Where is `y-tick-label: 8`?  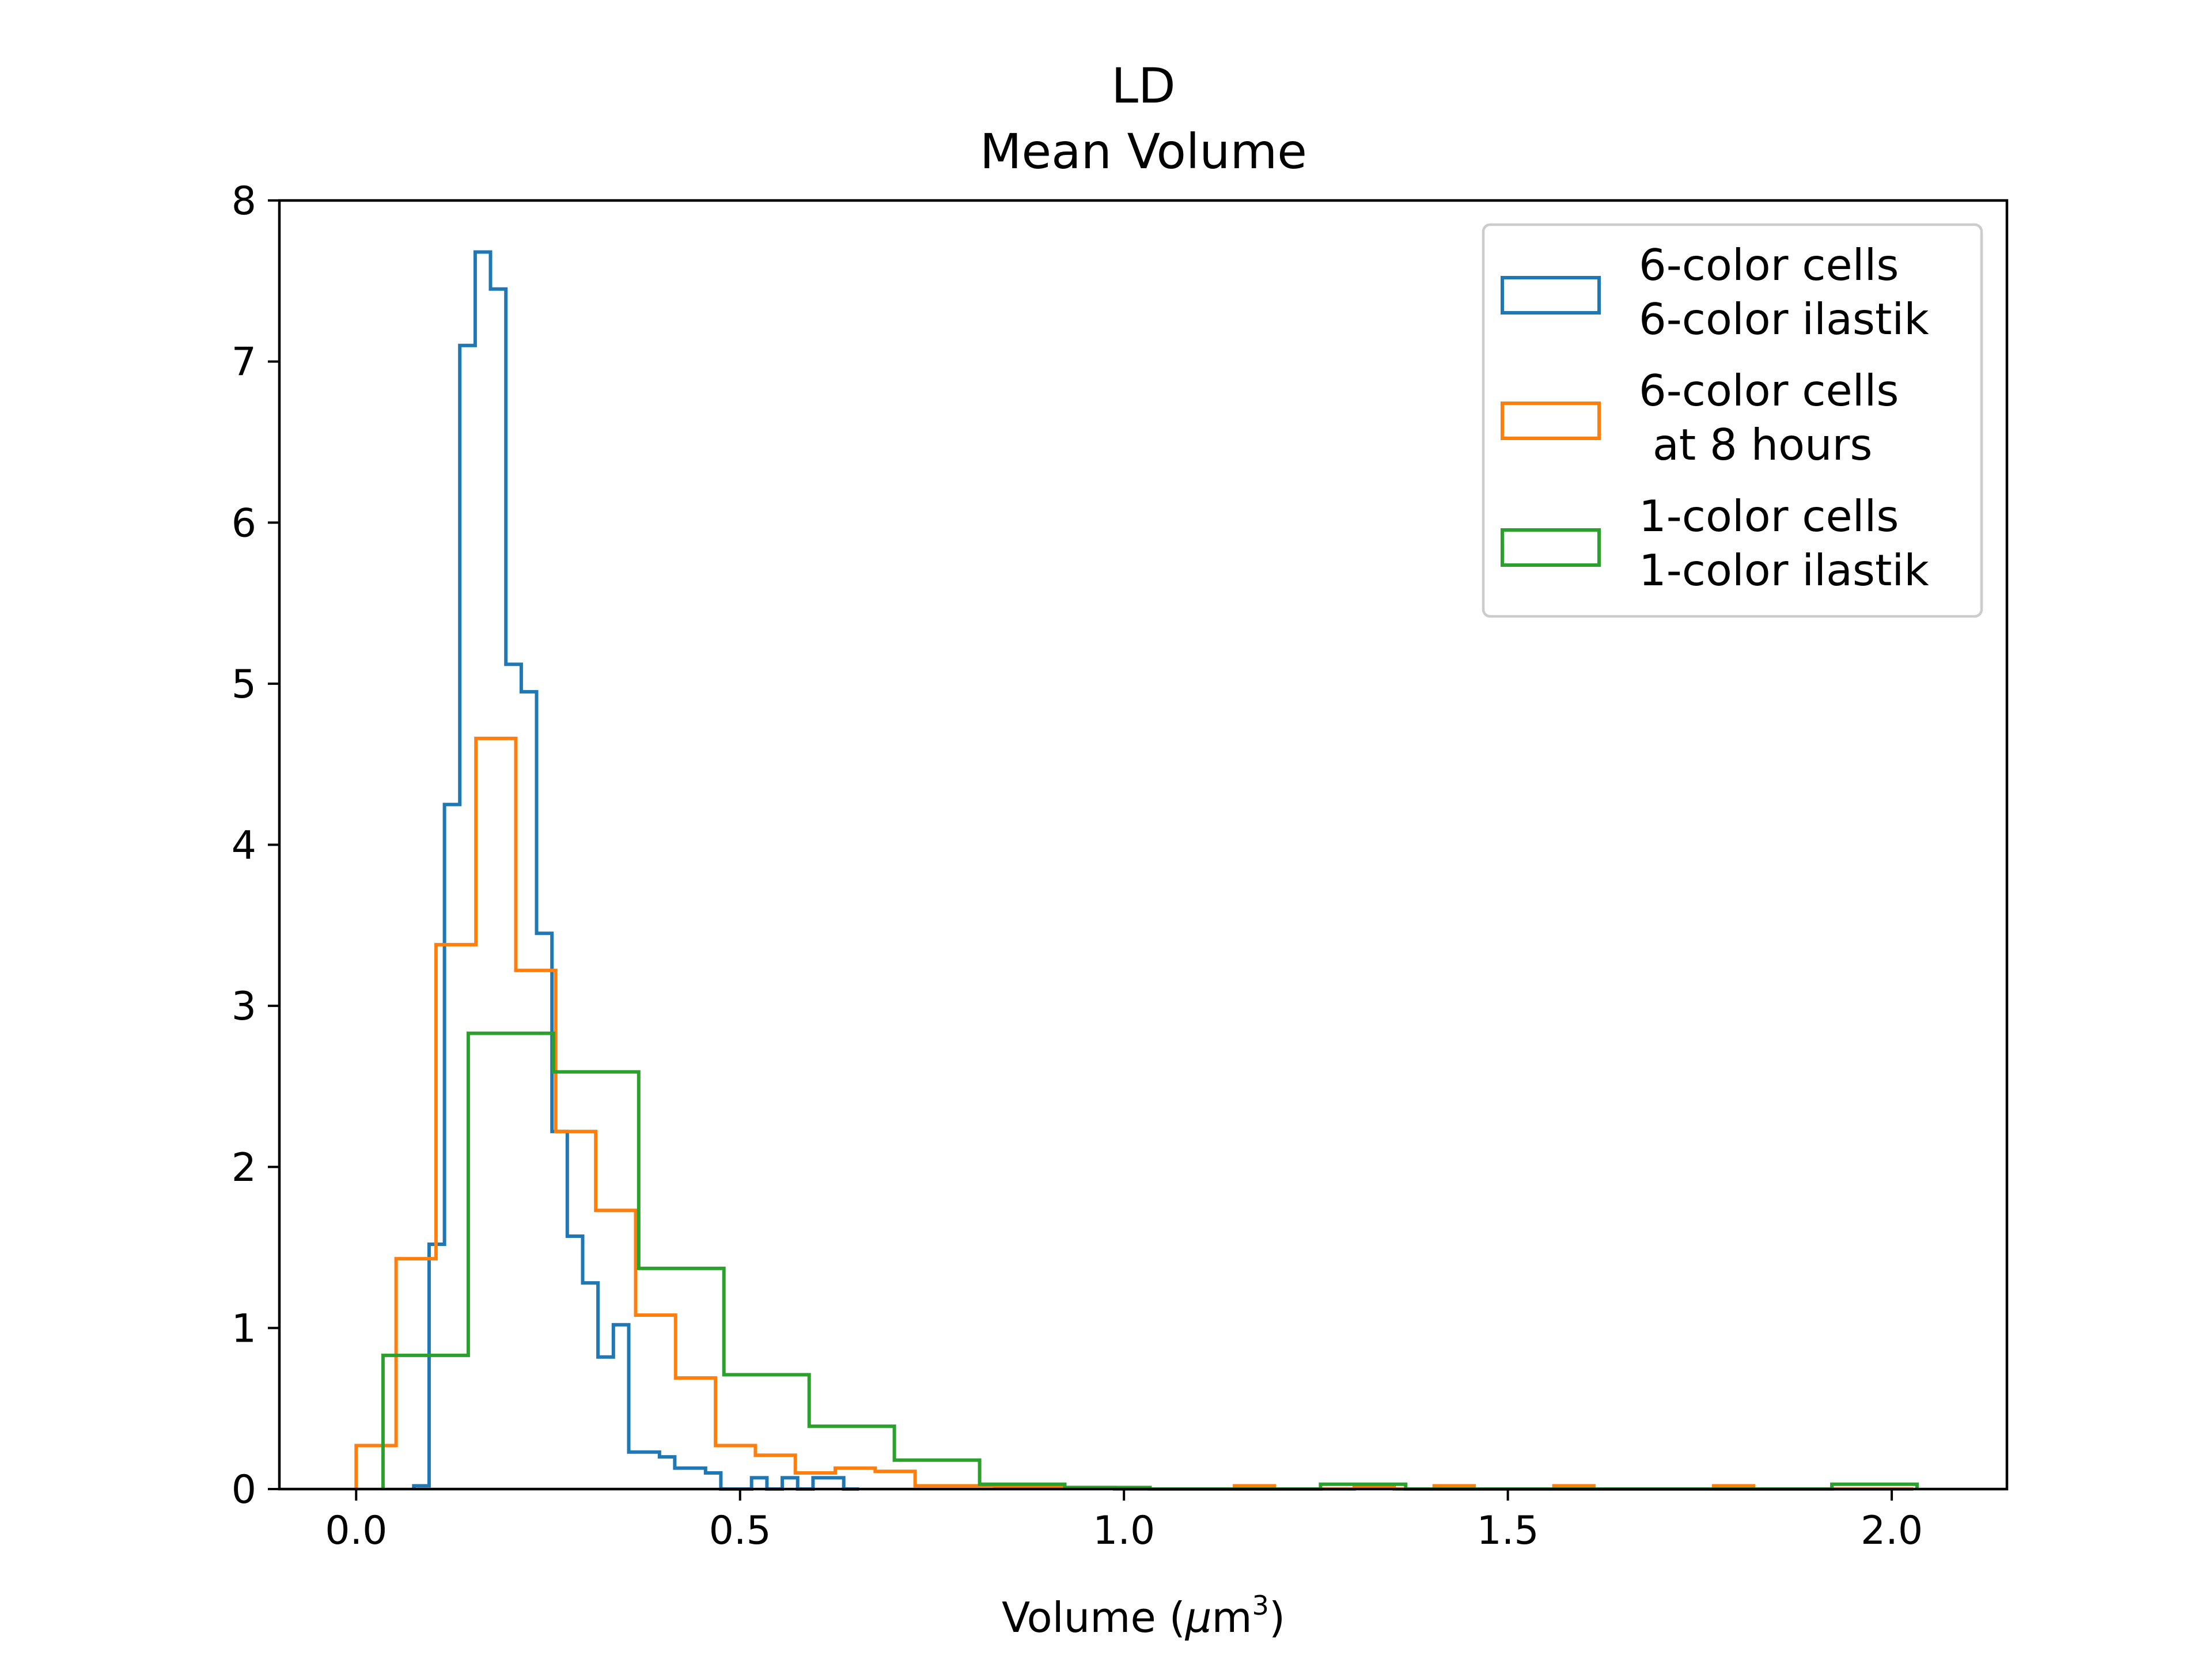
y-tick-label: 8 is located at coordinates (244, 201).